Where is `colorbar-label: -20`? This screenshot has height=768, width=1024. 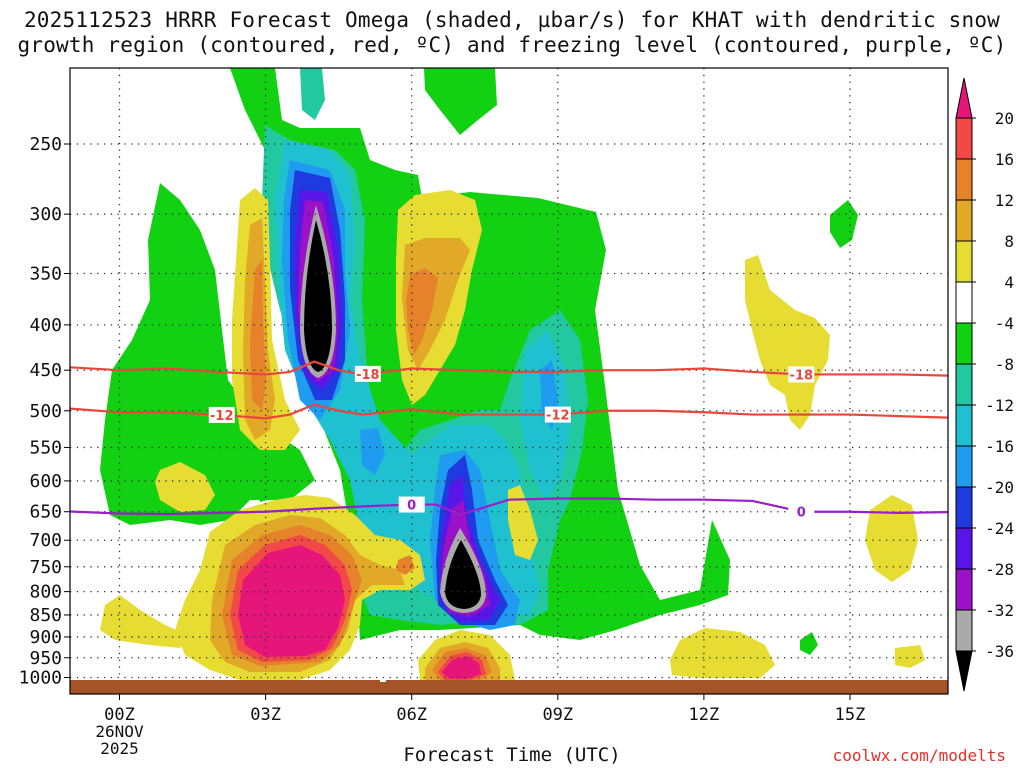
colorbar-label: -20 is located at coordinates (999, 487).